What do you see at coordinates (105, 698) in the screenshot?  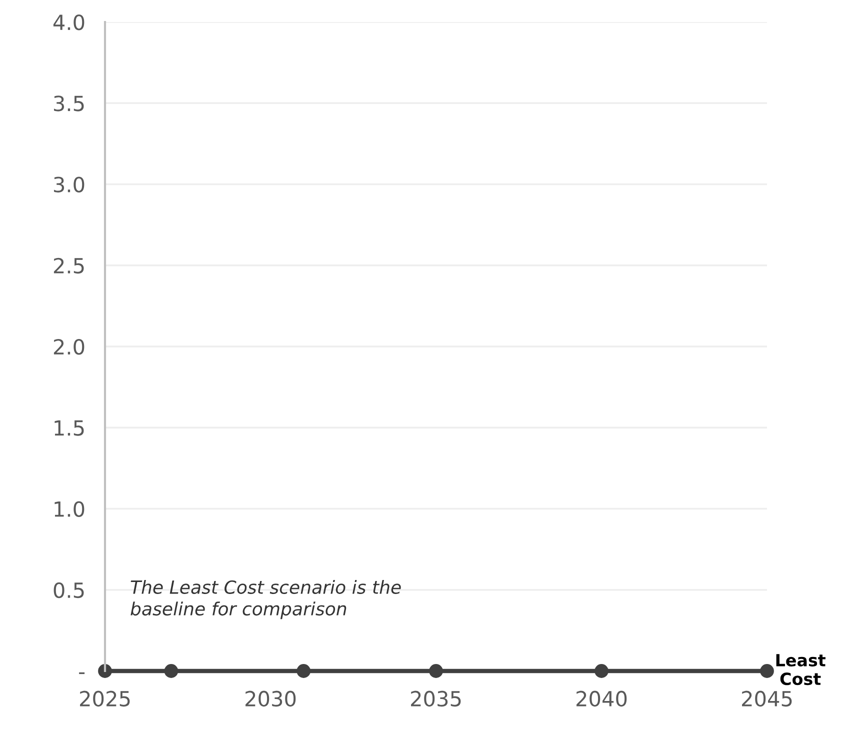 I see `x-tick-label: 2025` at bounding box center [105, 698].